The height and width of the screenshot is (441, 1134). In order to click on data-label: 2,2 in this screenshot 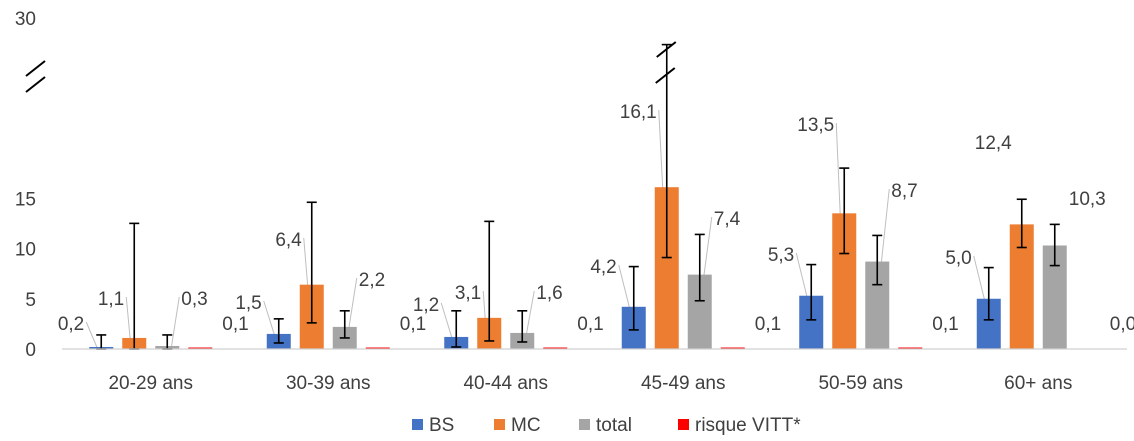, I will do `click(372, 280)`.